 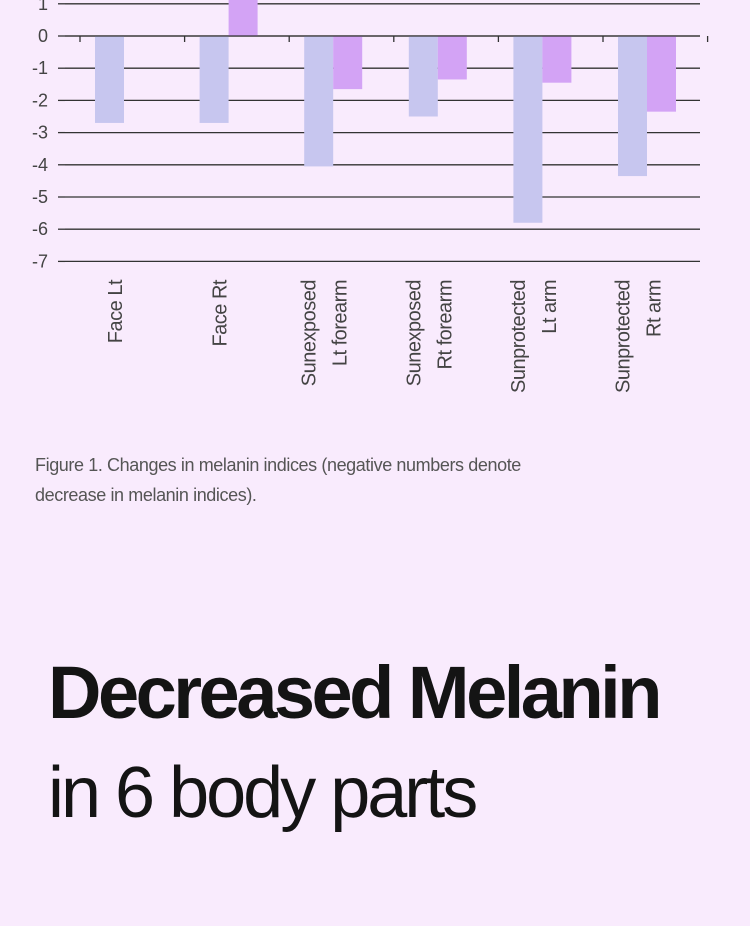 I want to click on bar-s1-c2, so click(x=214, y=79).